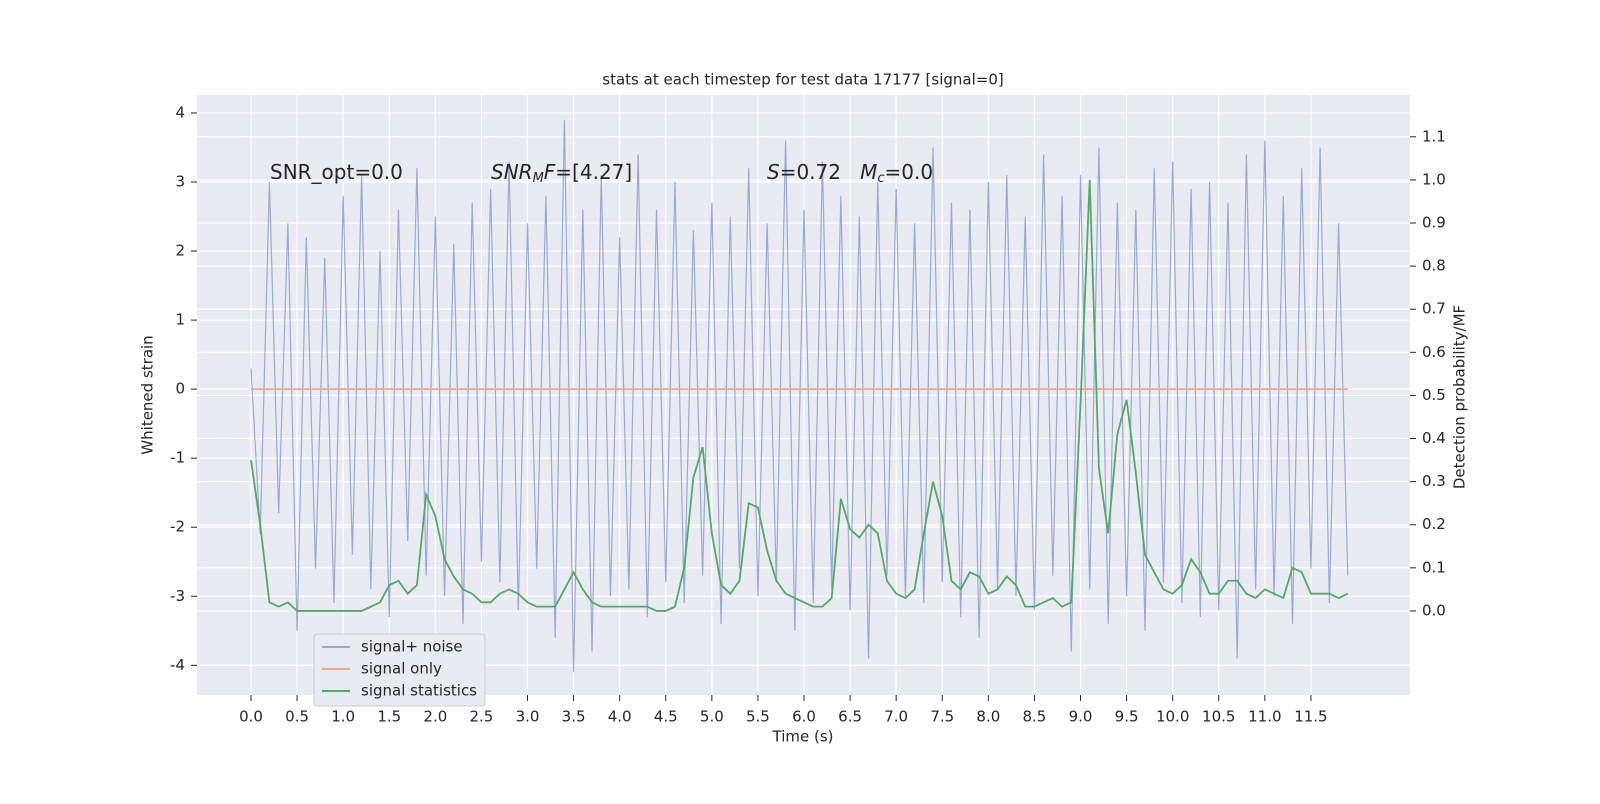  I want to click on y-tick-label: 3, so click(180, 181).